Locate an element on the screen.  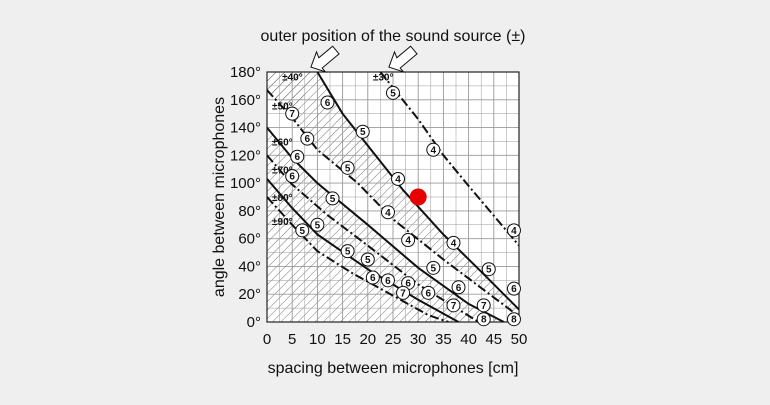
marker-label-24: 6 is located at coordinates (428, 293).